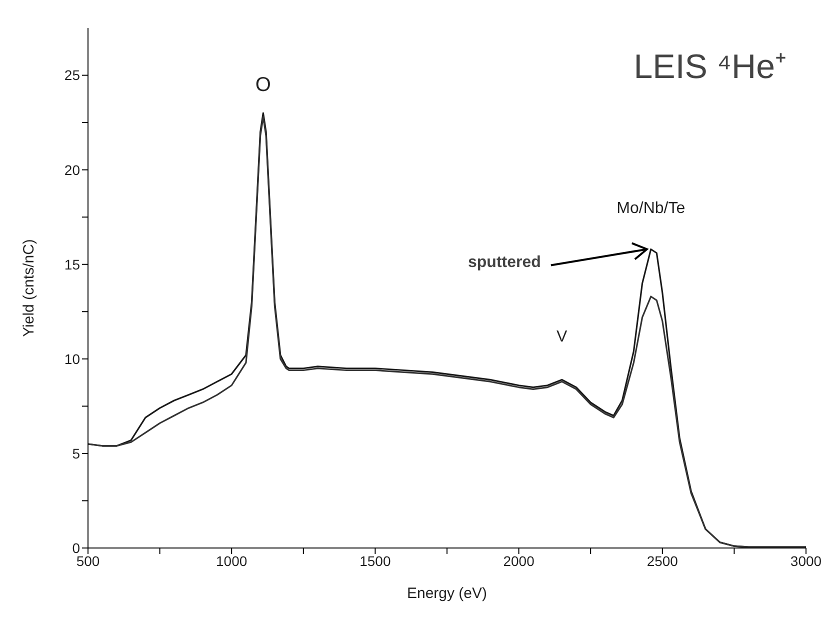 The image size is (834, 620). Describe the element at coordinates (72, 75) in the screenshot. I see `y-tick-label: 25` at that location.